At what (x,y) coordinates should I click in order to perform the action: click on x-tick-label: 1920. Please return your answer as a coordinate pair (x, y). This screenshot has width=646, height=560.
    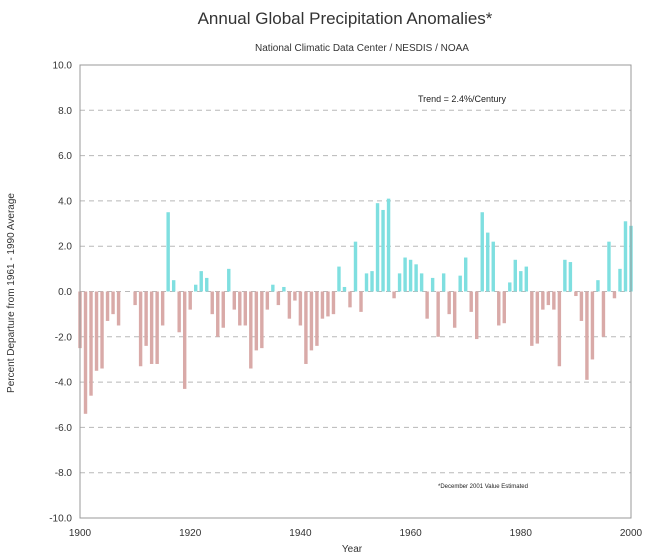
    Looking at the image, I should click on (190, 533).